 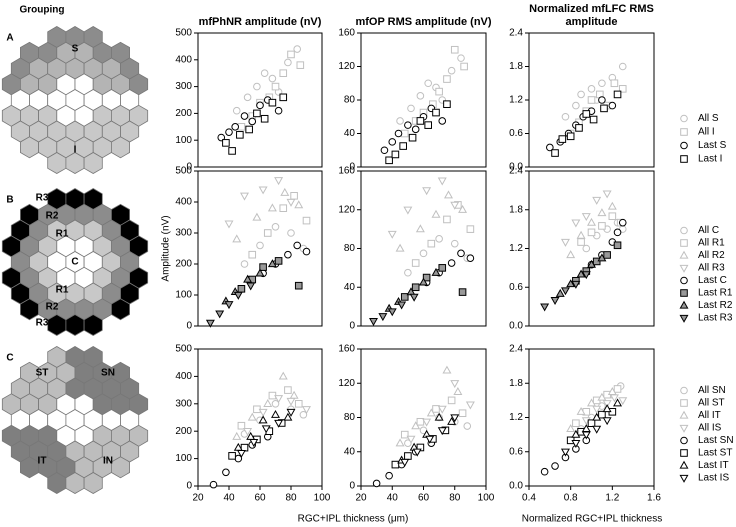 I want to click on chart-title: Normalized mfLFC RMS amplitude, so click(x=591, y=15).